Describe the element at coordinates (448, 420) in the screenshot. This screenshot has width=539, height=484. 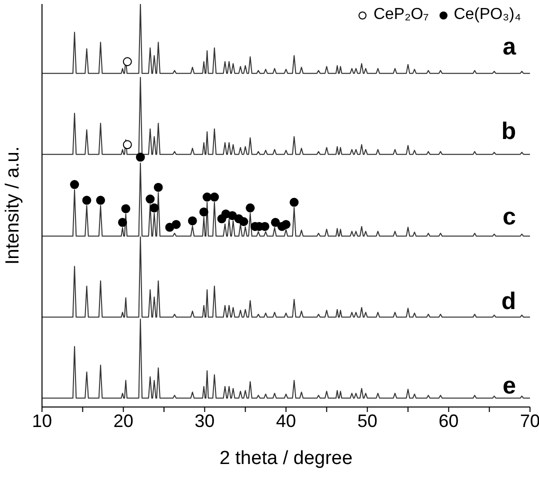
I see `x-tick-label: 60` at that location.